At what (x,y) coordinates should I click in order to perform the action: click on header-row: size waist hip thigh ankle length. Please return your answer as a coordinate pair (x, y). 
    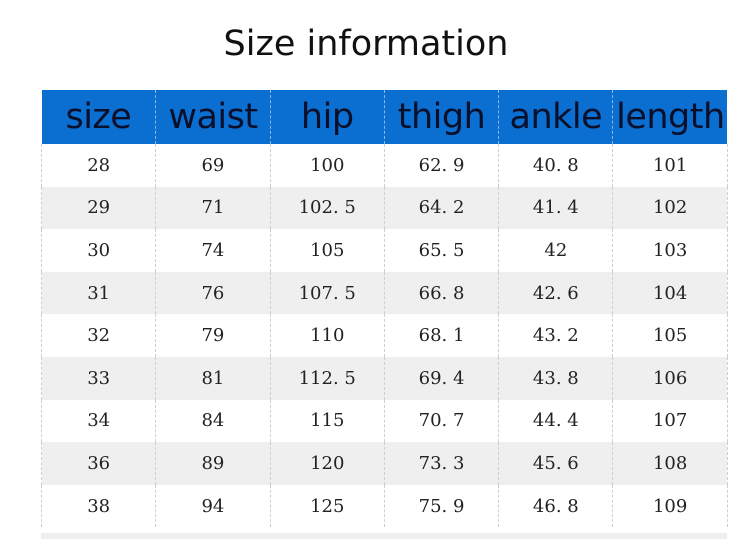
    Looking at the image, I should click on (384, 117).